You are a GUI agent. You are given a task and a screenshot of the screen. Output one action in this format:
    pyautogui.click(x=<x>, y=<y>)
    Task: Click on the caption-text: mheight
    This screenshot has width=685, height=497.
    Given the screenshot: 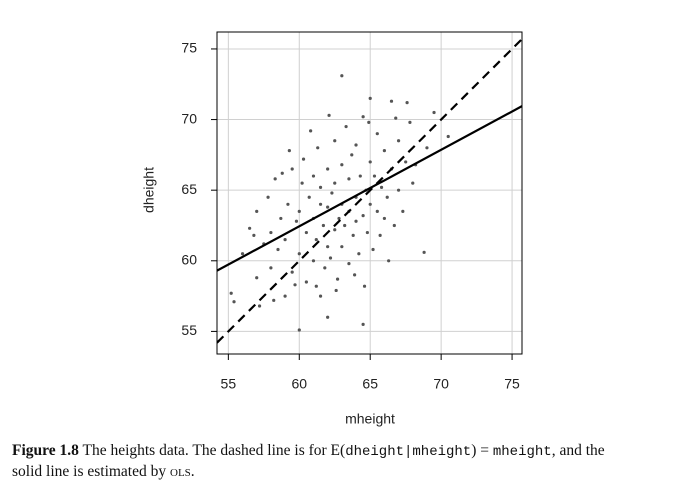 What is the action you would take?
    pyautogui.click(x=522, y=452)
    